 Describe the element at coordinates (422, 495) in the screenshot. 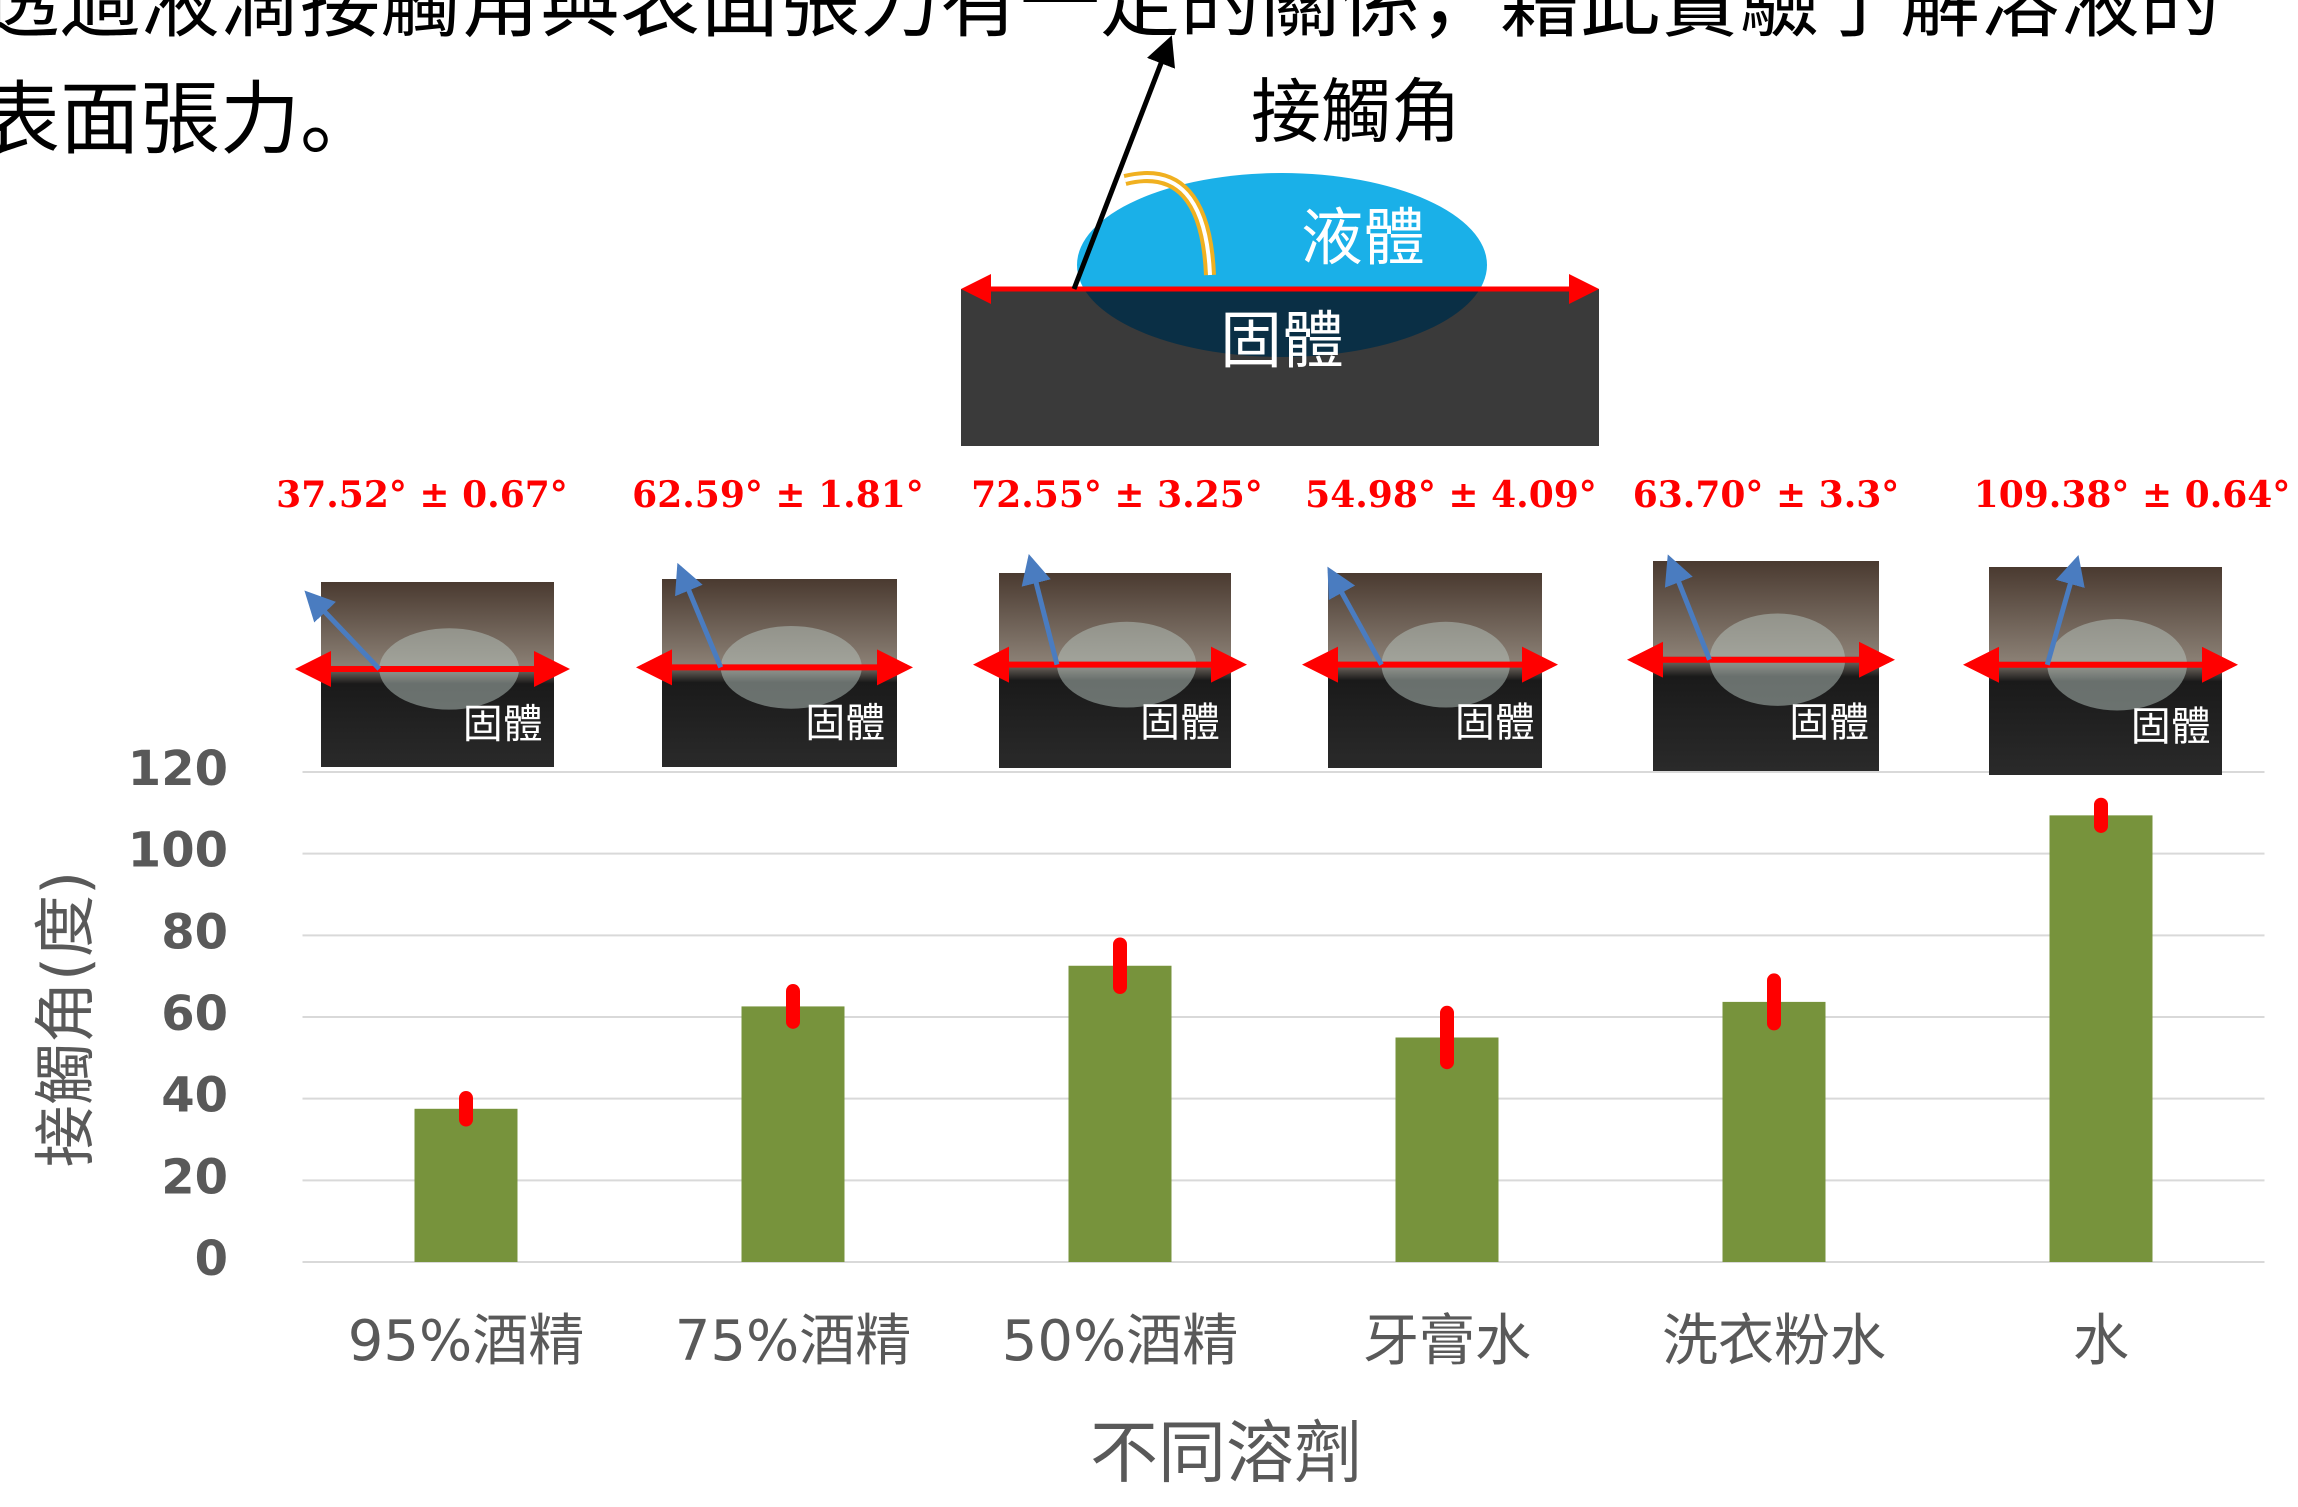

I see `value-label: 37.52° ± 0.67°` at that location.